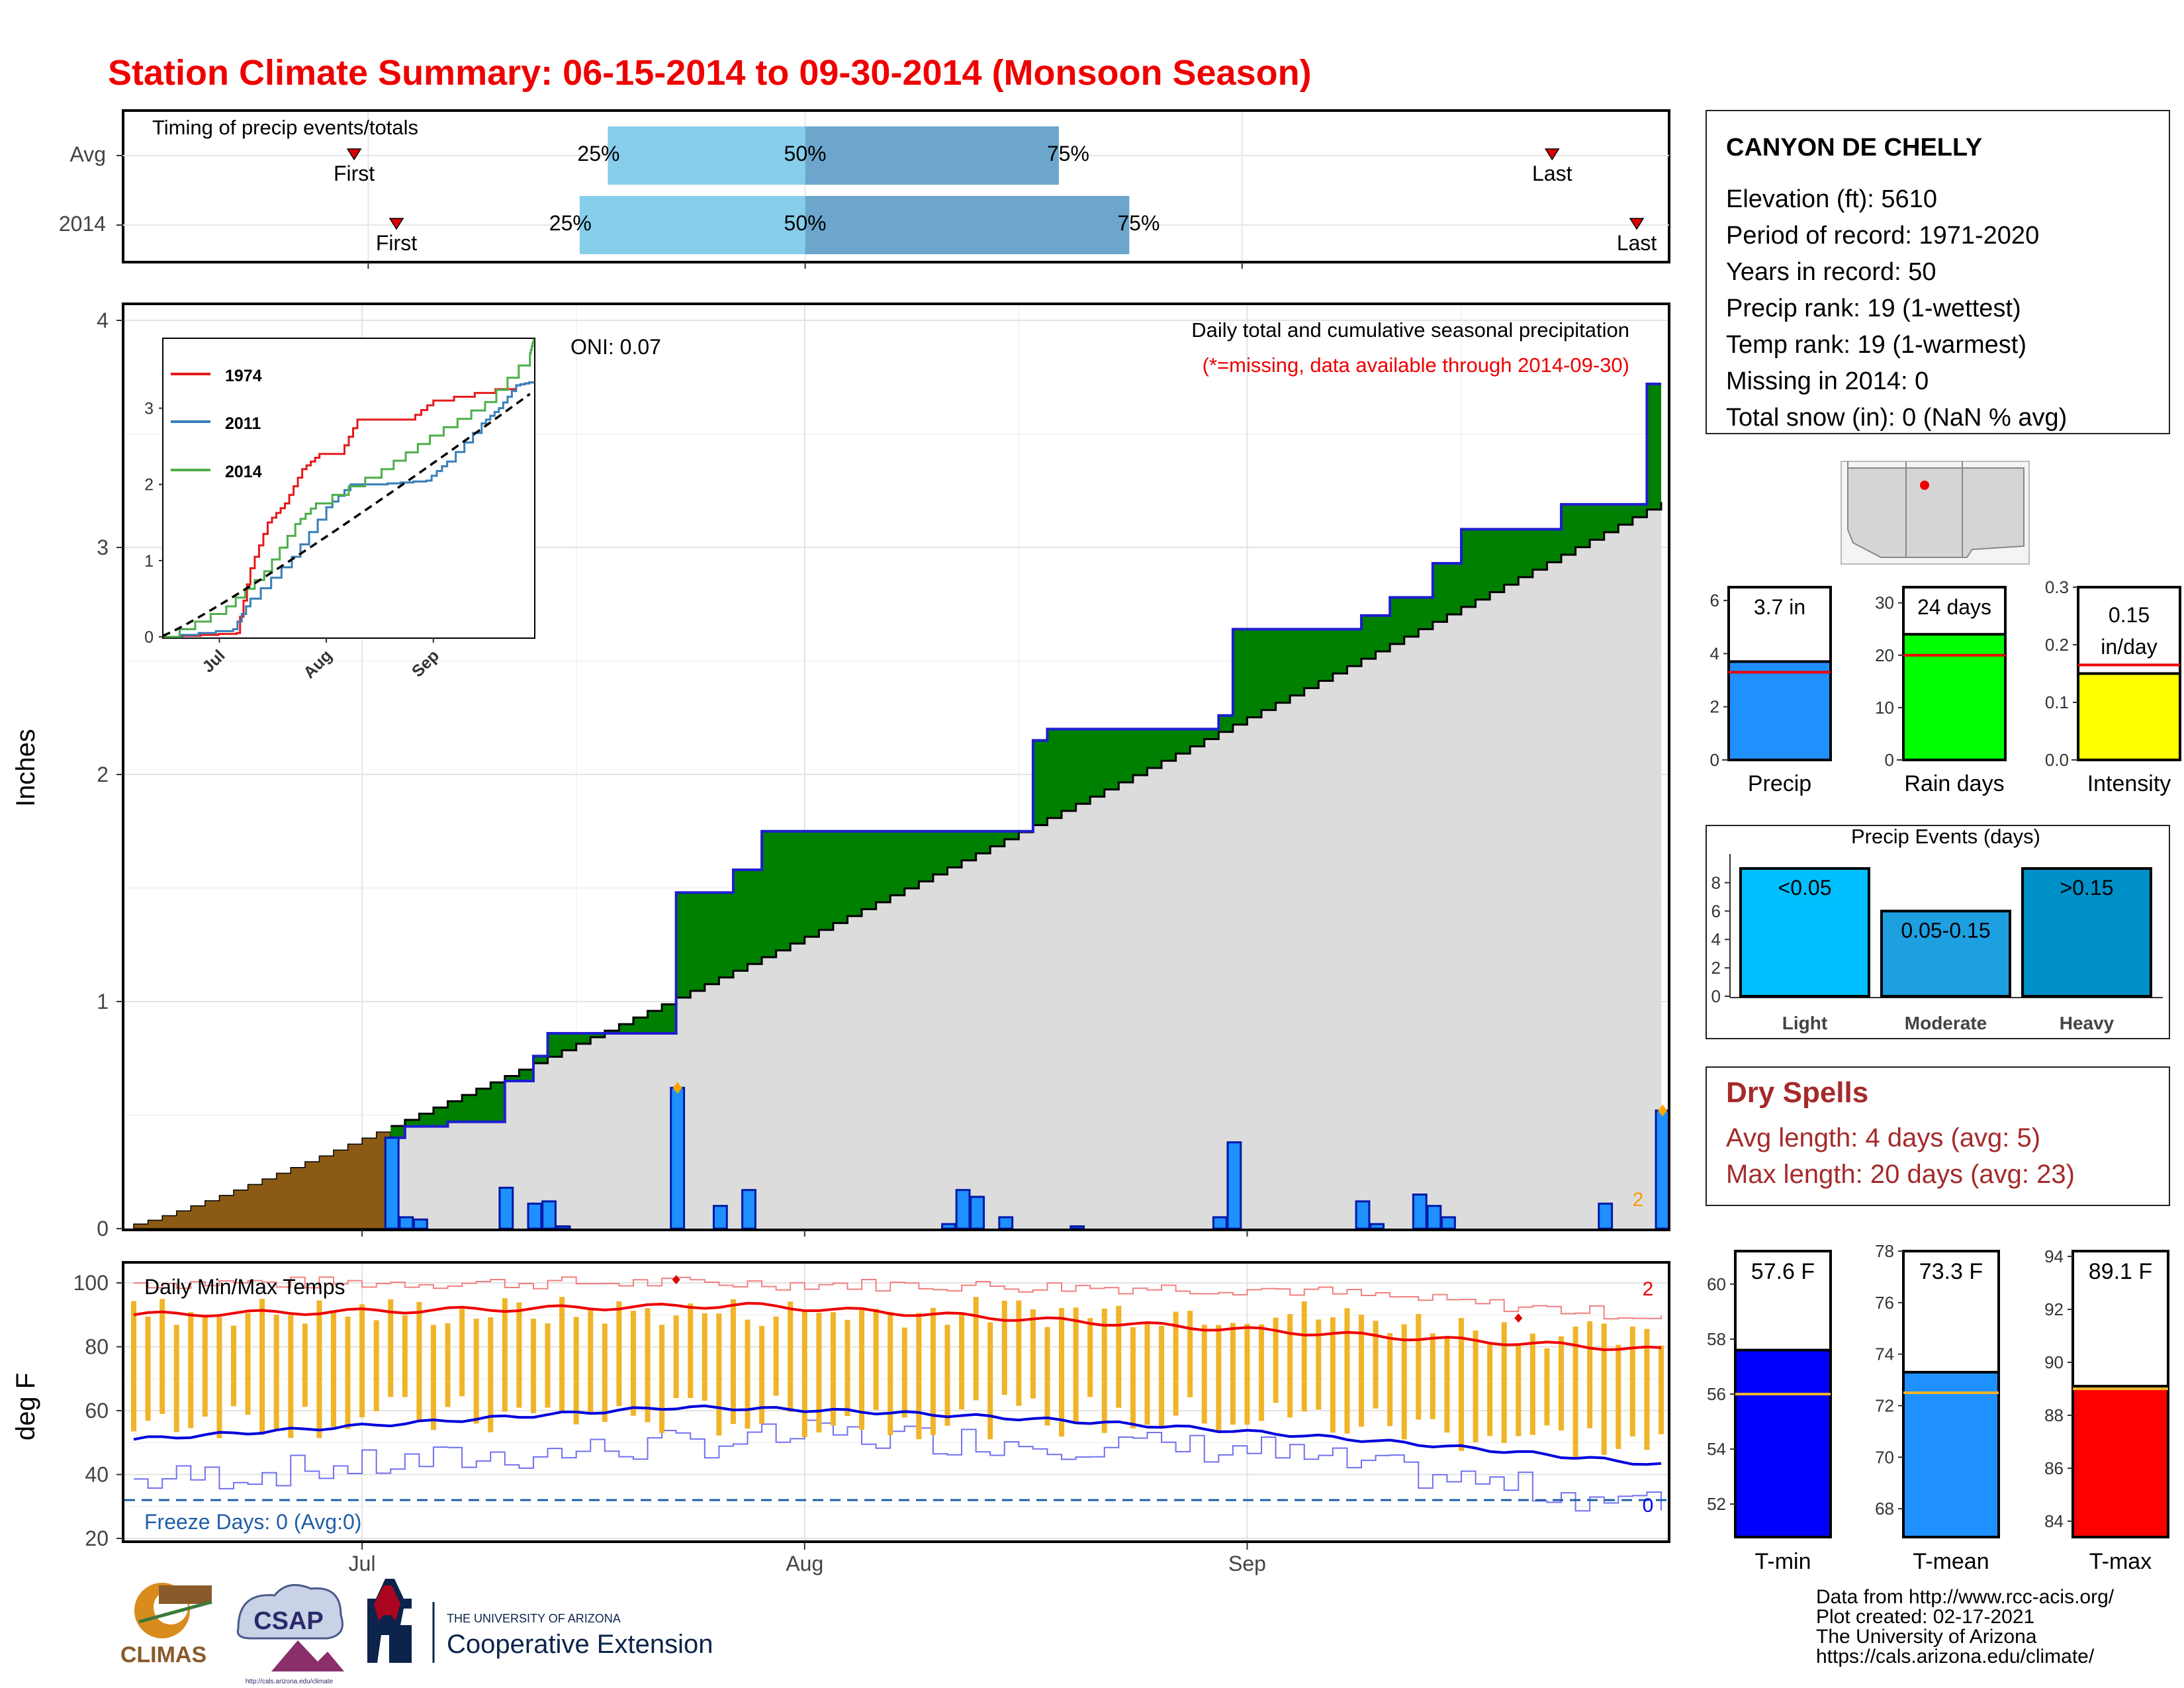 The image size is (2184, 1688). Describe the element at coordinates (1827, 381) in the screenshot. I see `info-missing: Missing in 2014: 0` at that location.